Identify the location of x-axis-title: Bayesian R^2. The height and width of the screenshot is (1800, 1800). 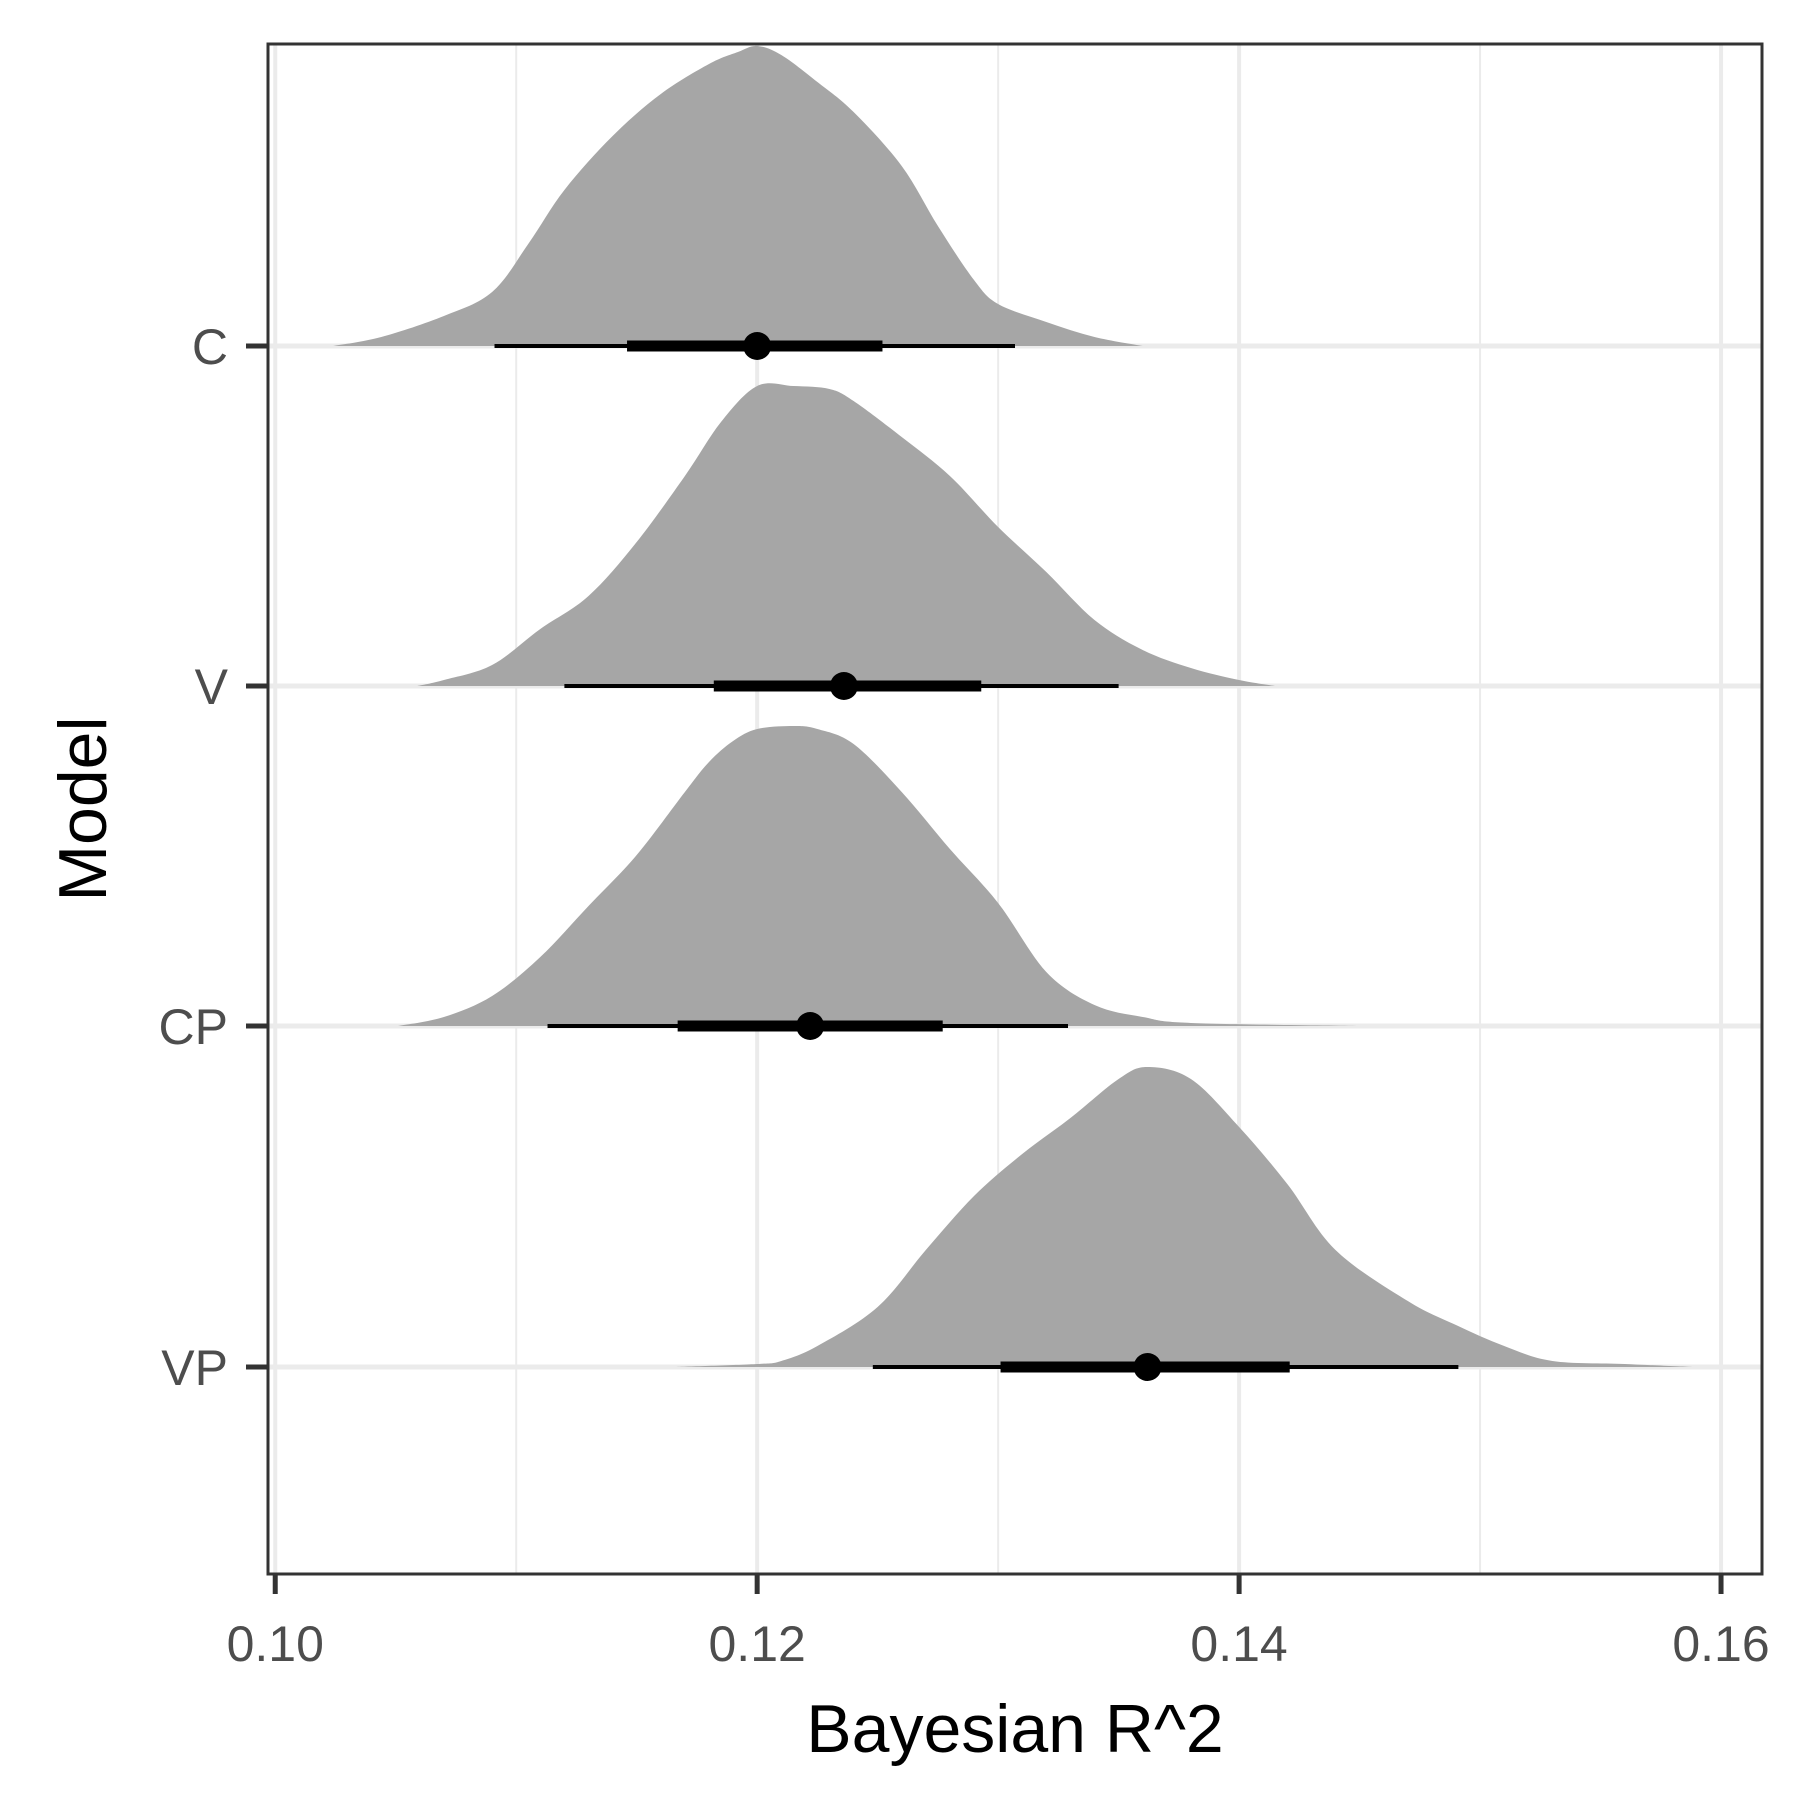
(1014, 1729).